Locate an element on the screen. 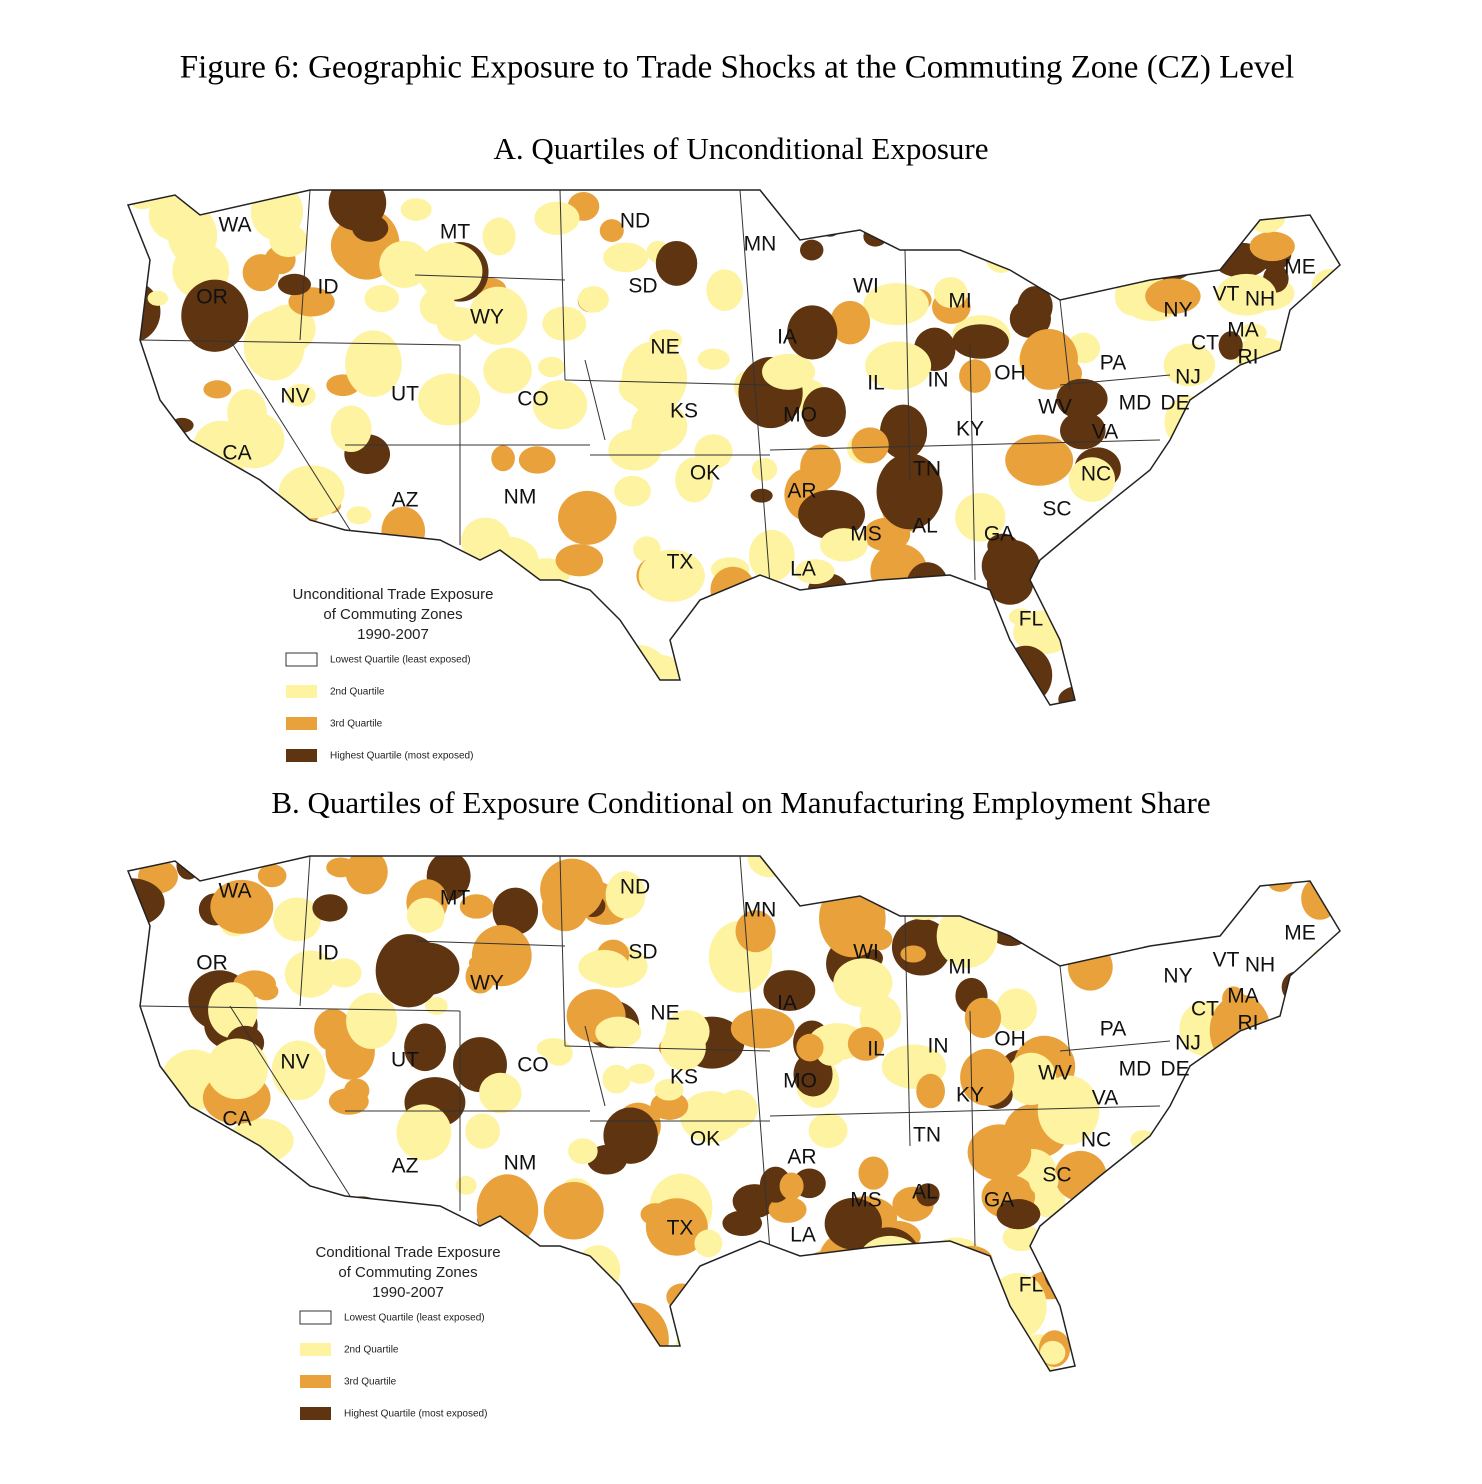  state-label: VA is located at coordinates (1105, 1098).